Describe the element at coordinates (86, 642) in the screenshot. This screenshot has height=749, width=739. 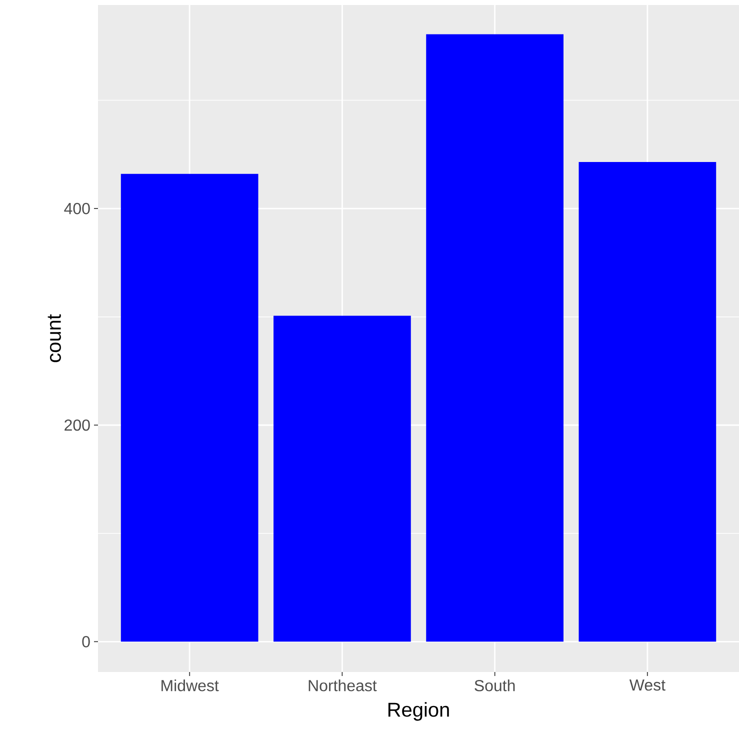
I see `y-tick-label: 0` at that location.